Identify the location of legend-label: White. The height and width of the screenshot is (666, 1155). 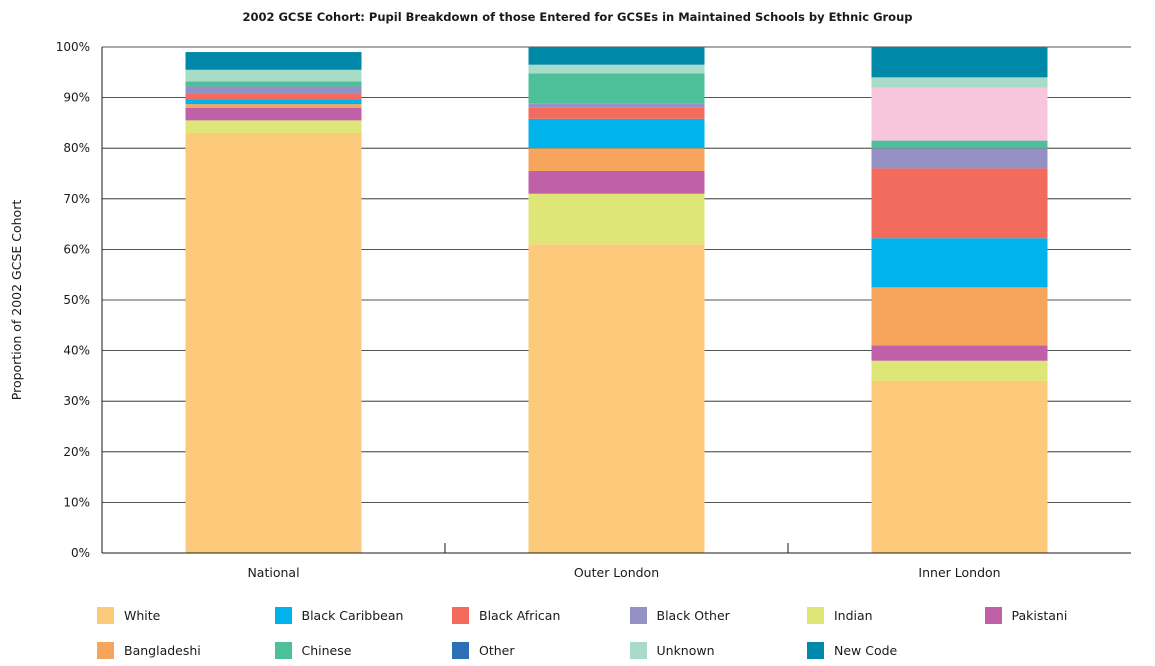
(142, 615).